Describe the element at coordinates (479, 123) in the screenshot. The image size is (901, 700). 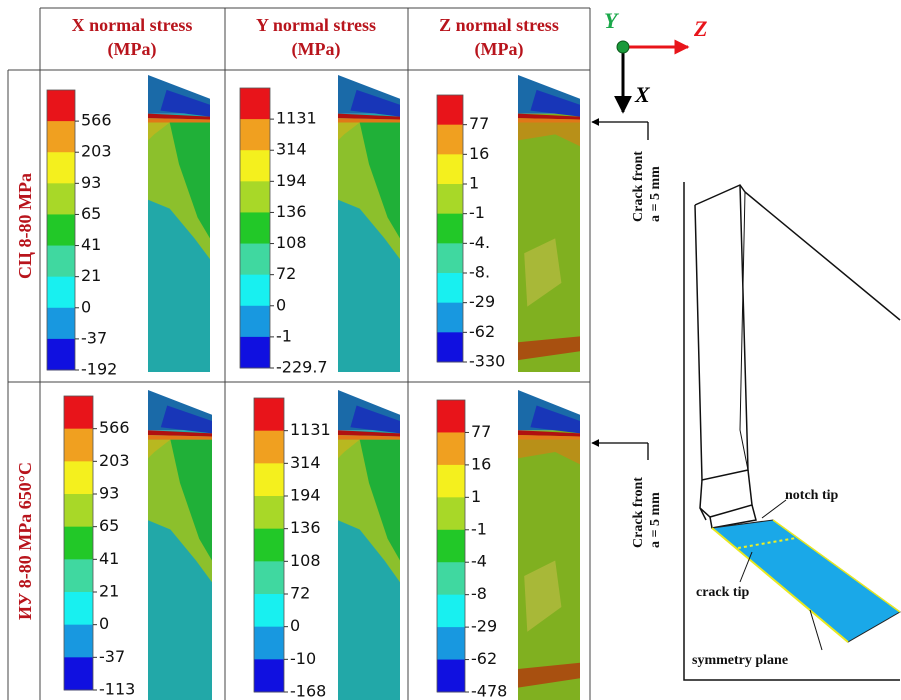
I see `legend-label: 77` at that location.